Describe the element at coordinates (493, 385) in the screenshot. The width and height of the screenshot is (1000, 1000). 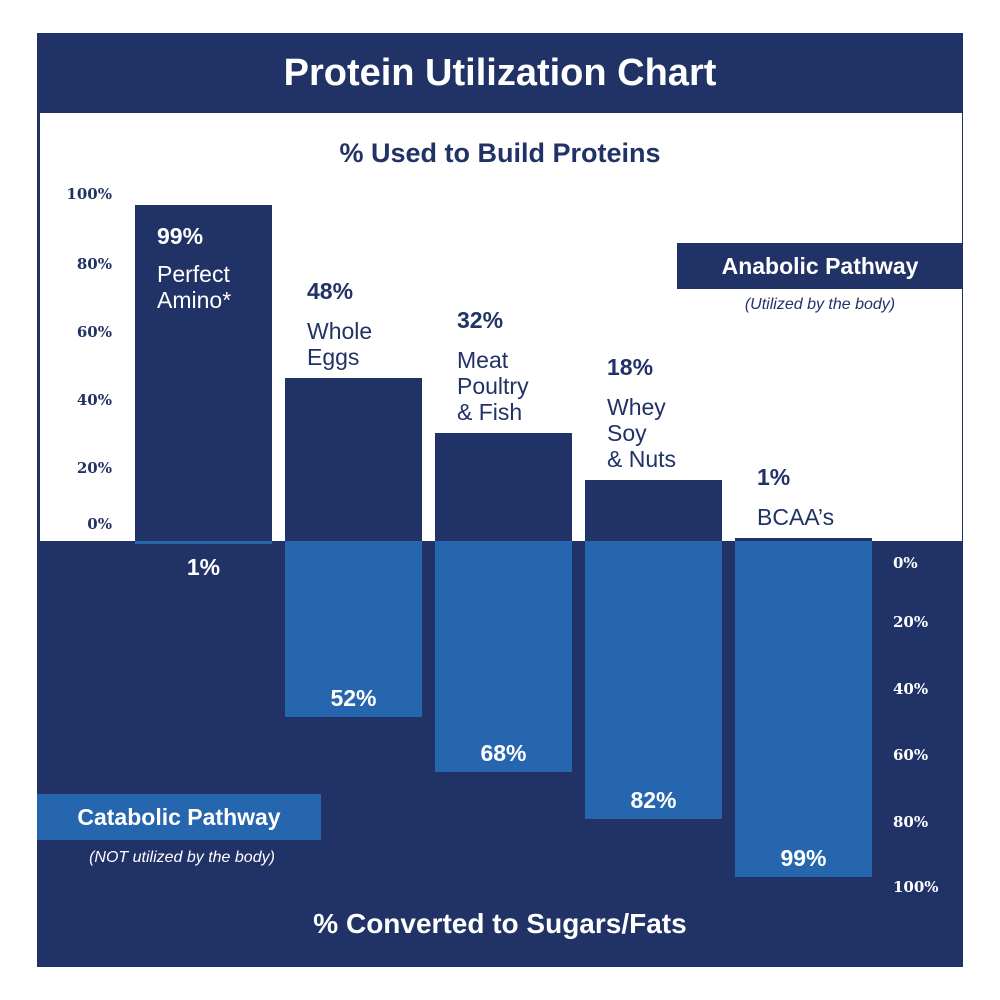
I see `category-label: Meat Poultry & Fish` at that location.